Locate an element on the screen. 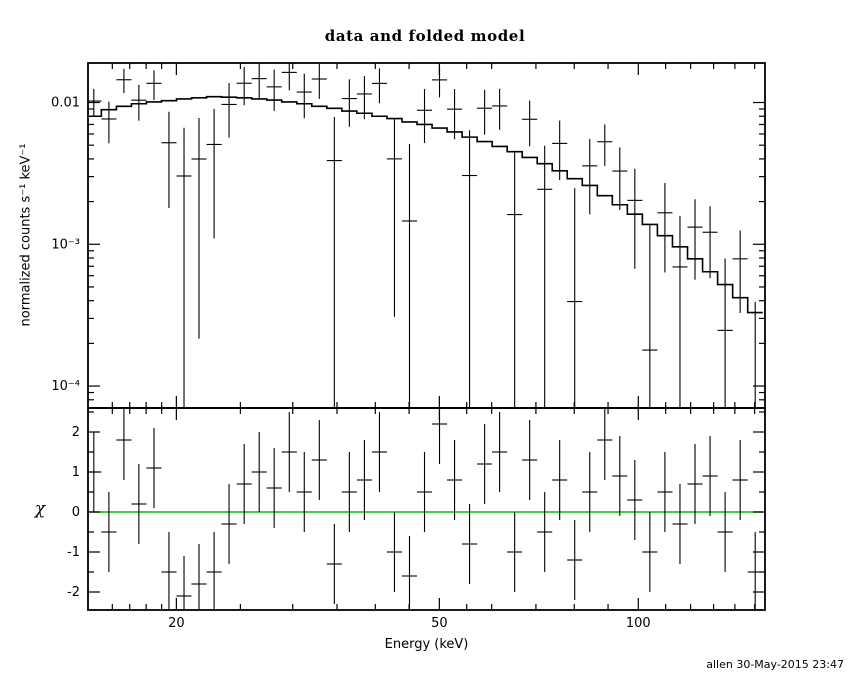  x-tick-label: 20 is located at coordinates (176, 623).